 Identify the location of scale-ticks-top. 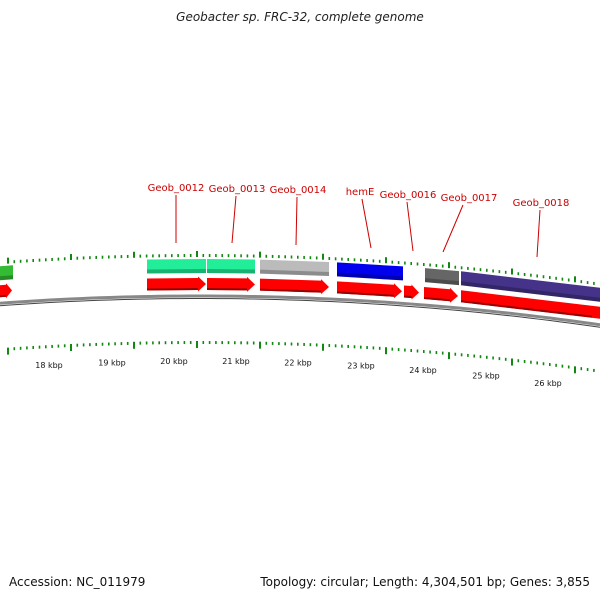
(301, 268).